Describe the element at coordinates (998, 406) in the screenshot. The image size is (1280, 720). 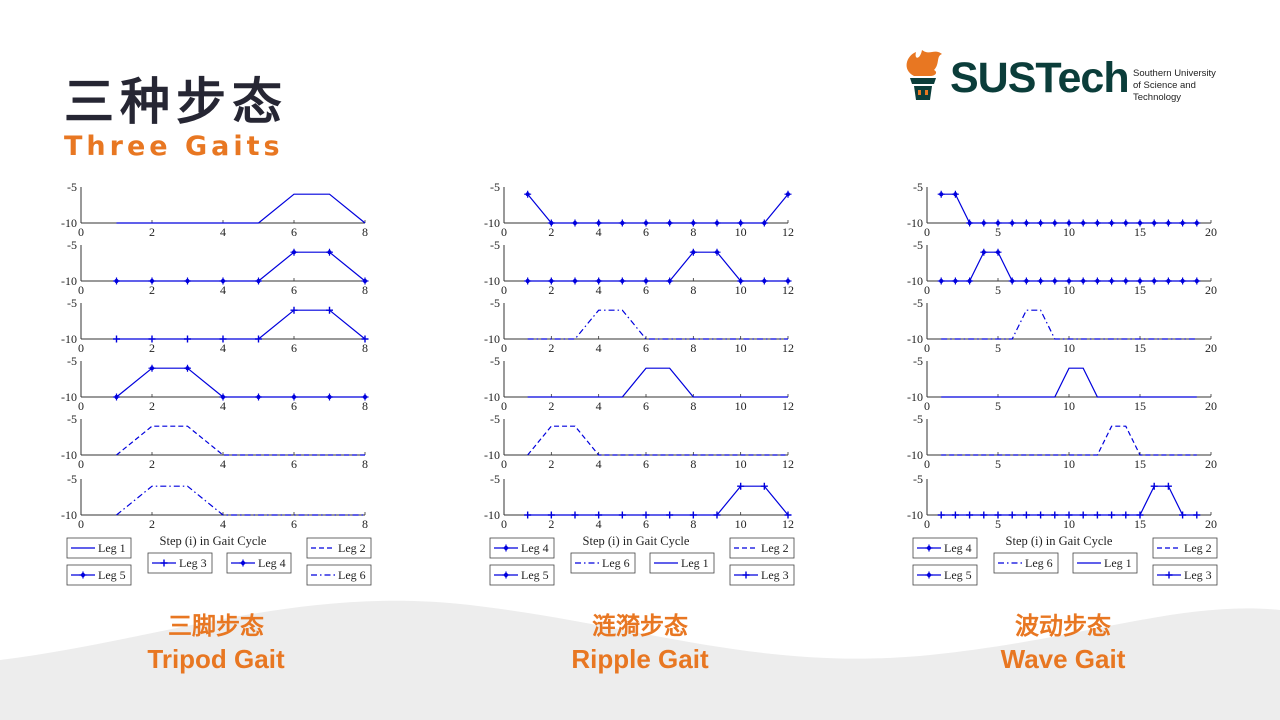
I see `x-tick-label: 5` at that location.